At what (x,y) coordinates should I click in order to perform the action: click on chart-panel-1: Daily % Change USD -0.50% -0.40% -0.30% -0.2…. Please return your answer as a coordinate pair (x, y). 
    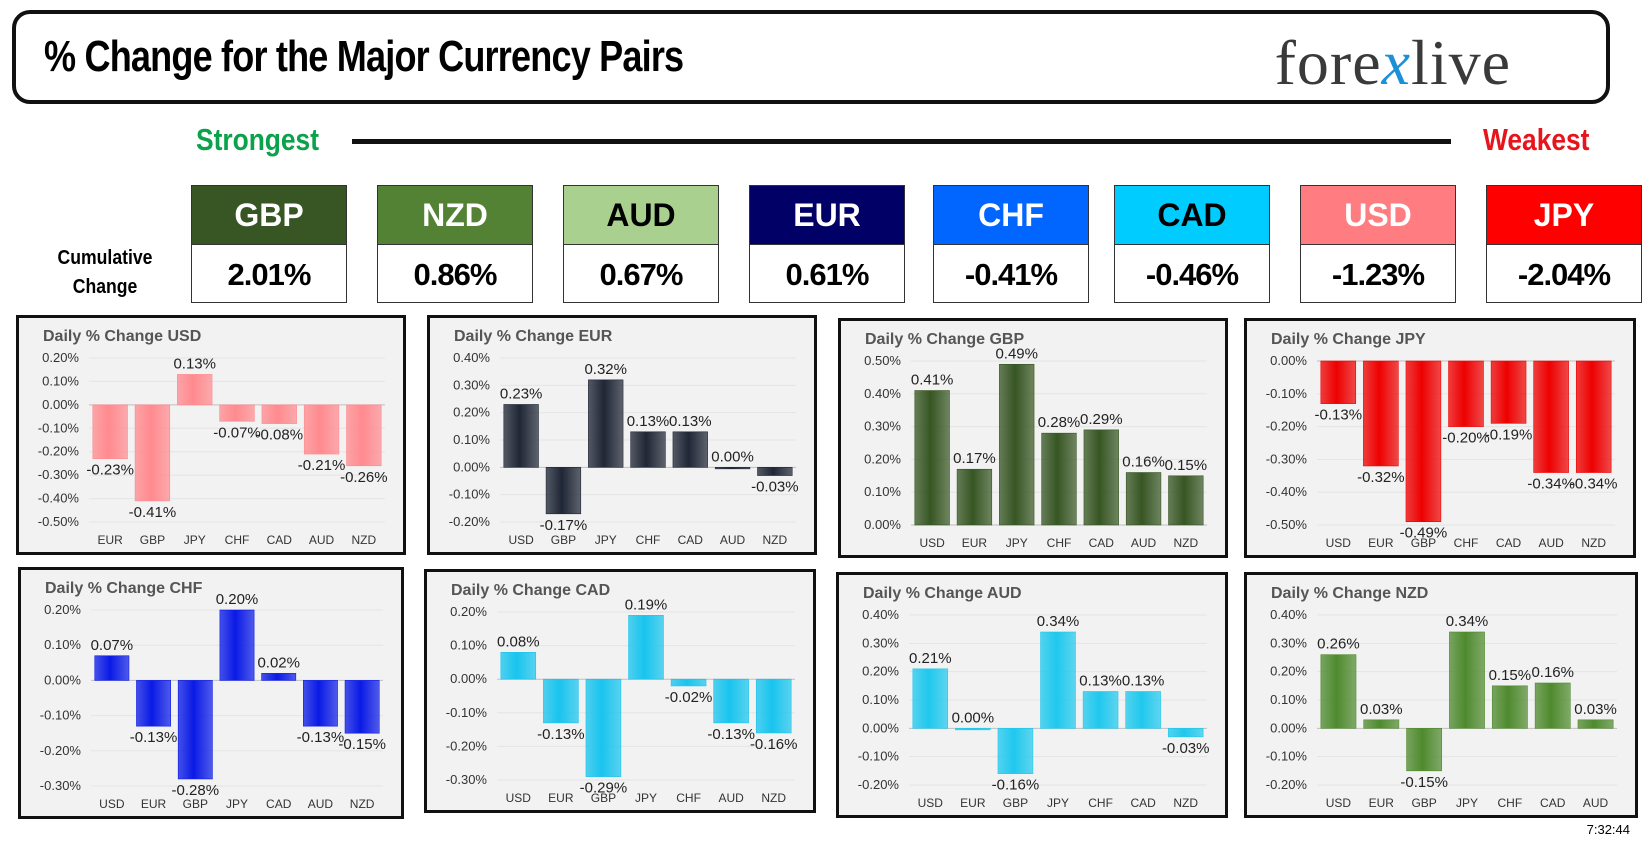
    Looking at the image, I should click on (211, 435).